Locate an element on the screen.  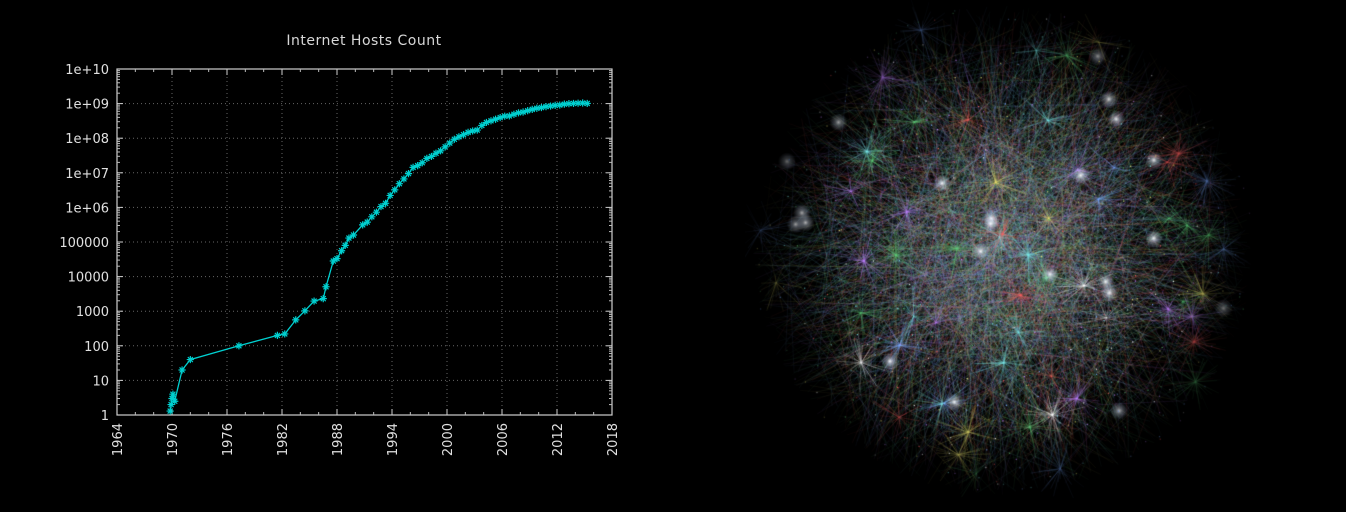
y-tick-label: 100 is located at coordinates (96, 347).